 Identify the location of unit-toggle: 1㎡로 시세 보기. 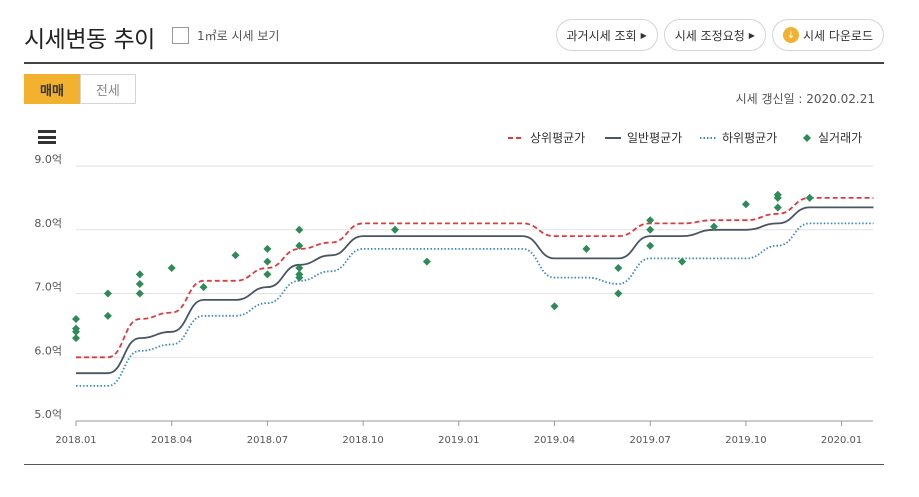
(225, 35).